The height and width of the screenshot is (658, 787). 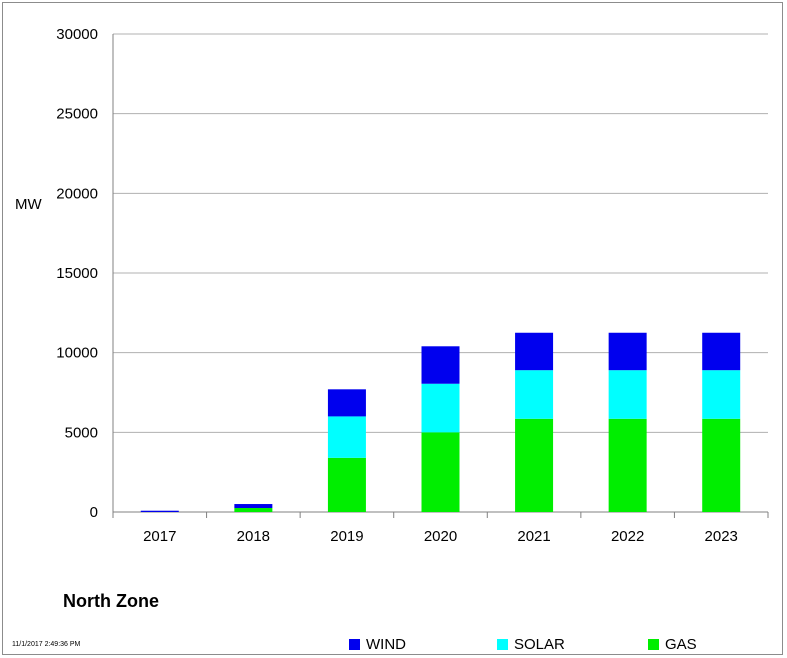 What do you see at coordinates (721, 465) in the screenshot?
I see `bar-gas-2023` at bounding box center [721, 465].